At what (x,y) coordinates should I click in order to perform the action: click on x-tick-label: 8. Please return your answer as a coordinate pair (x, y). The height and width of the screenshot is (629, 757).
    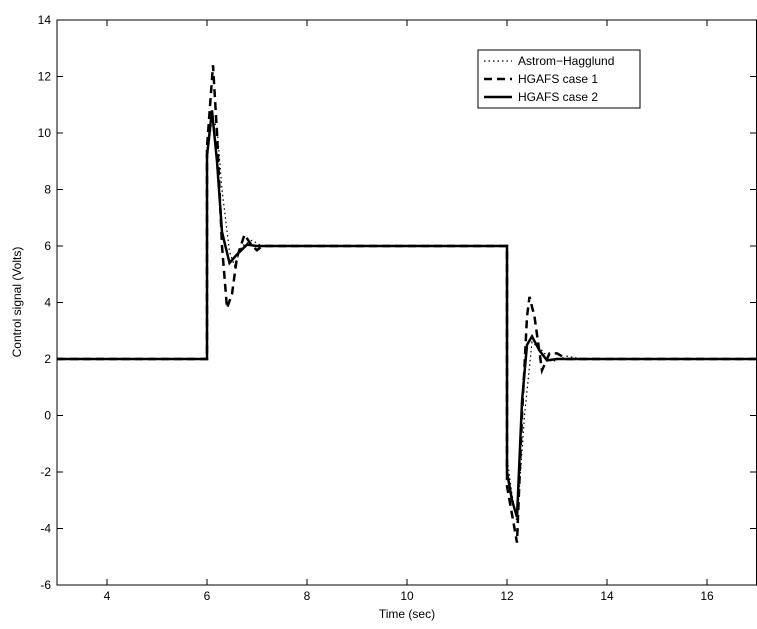
    Looking at the image, I should click on (307, 596).